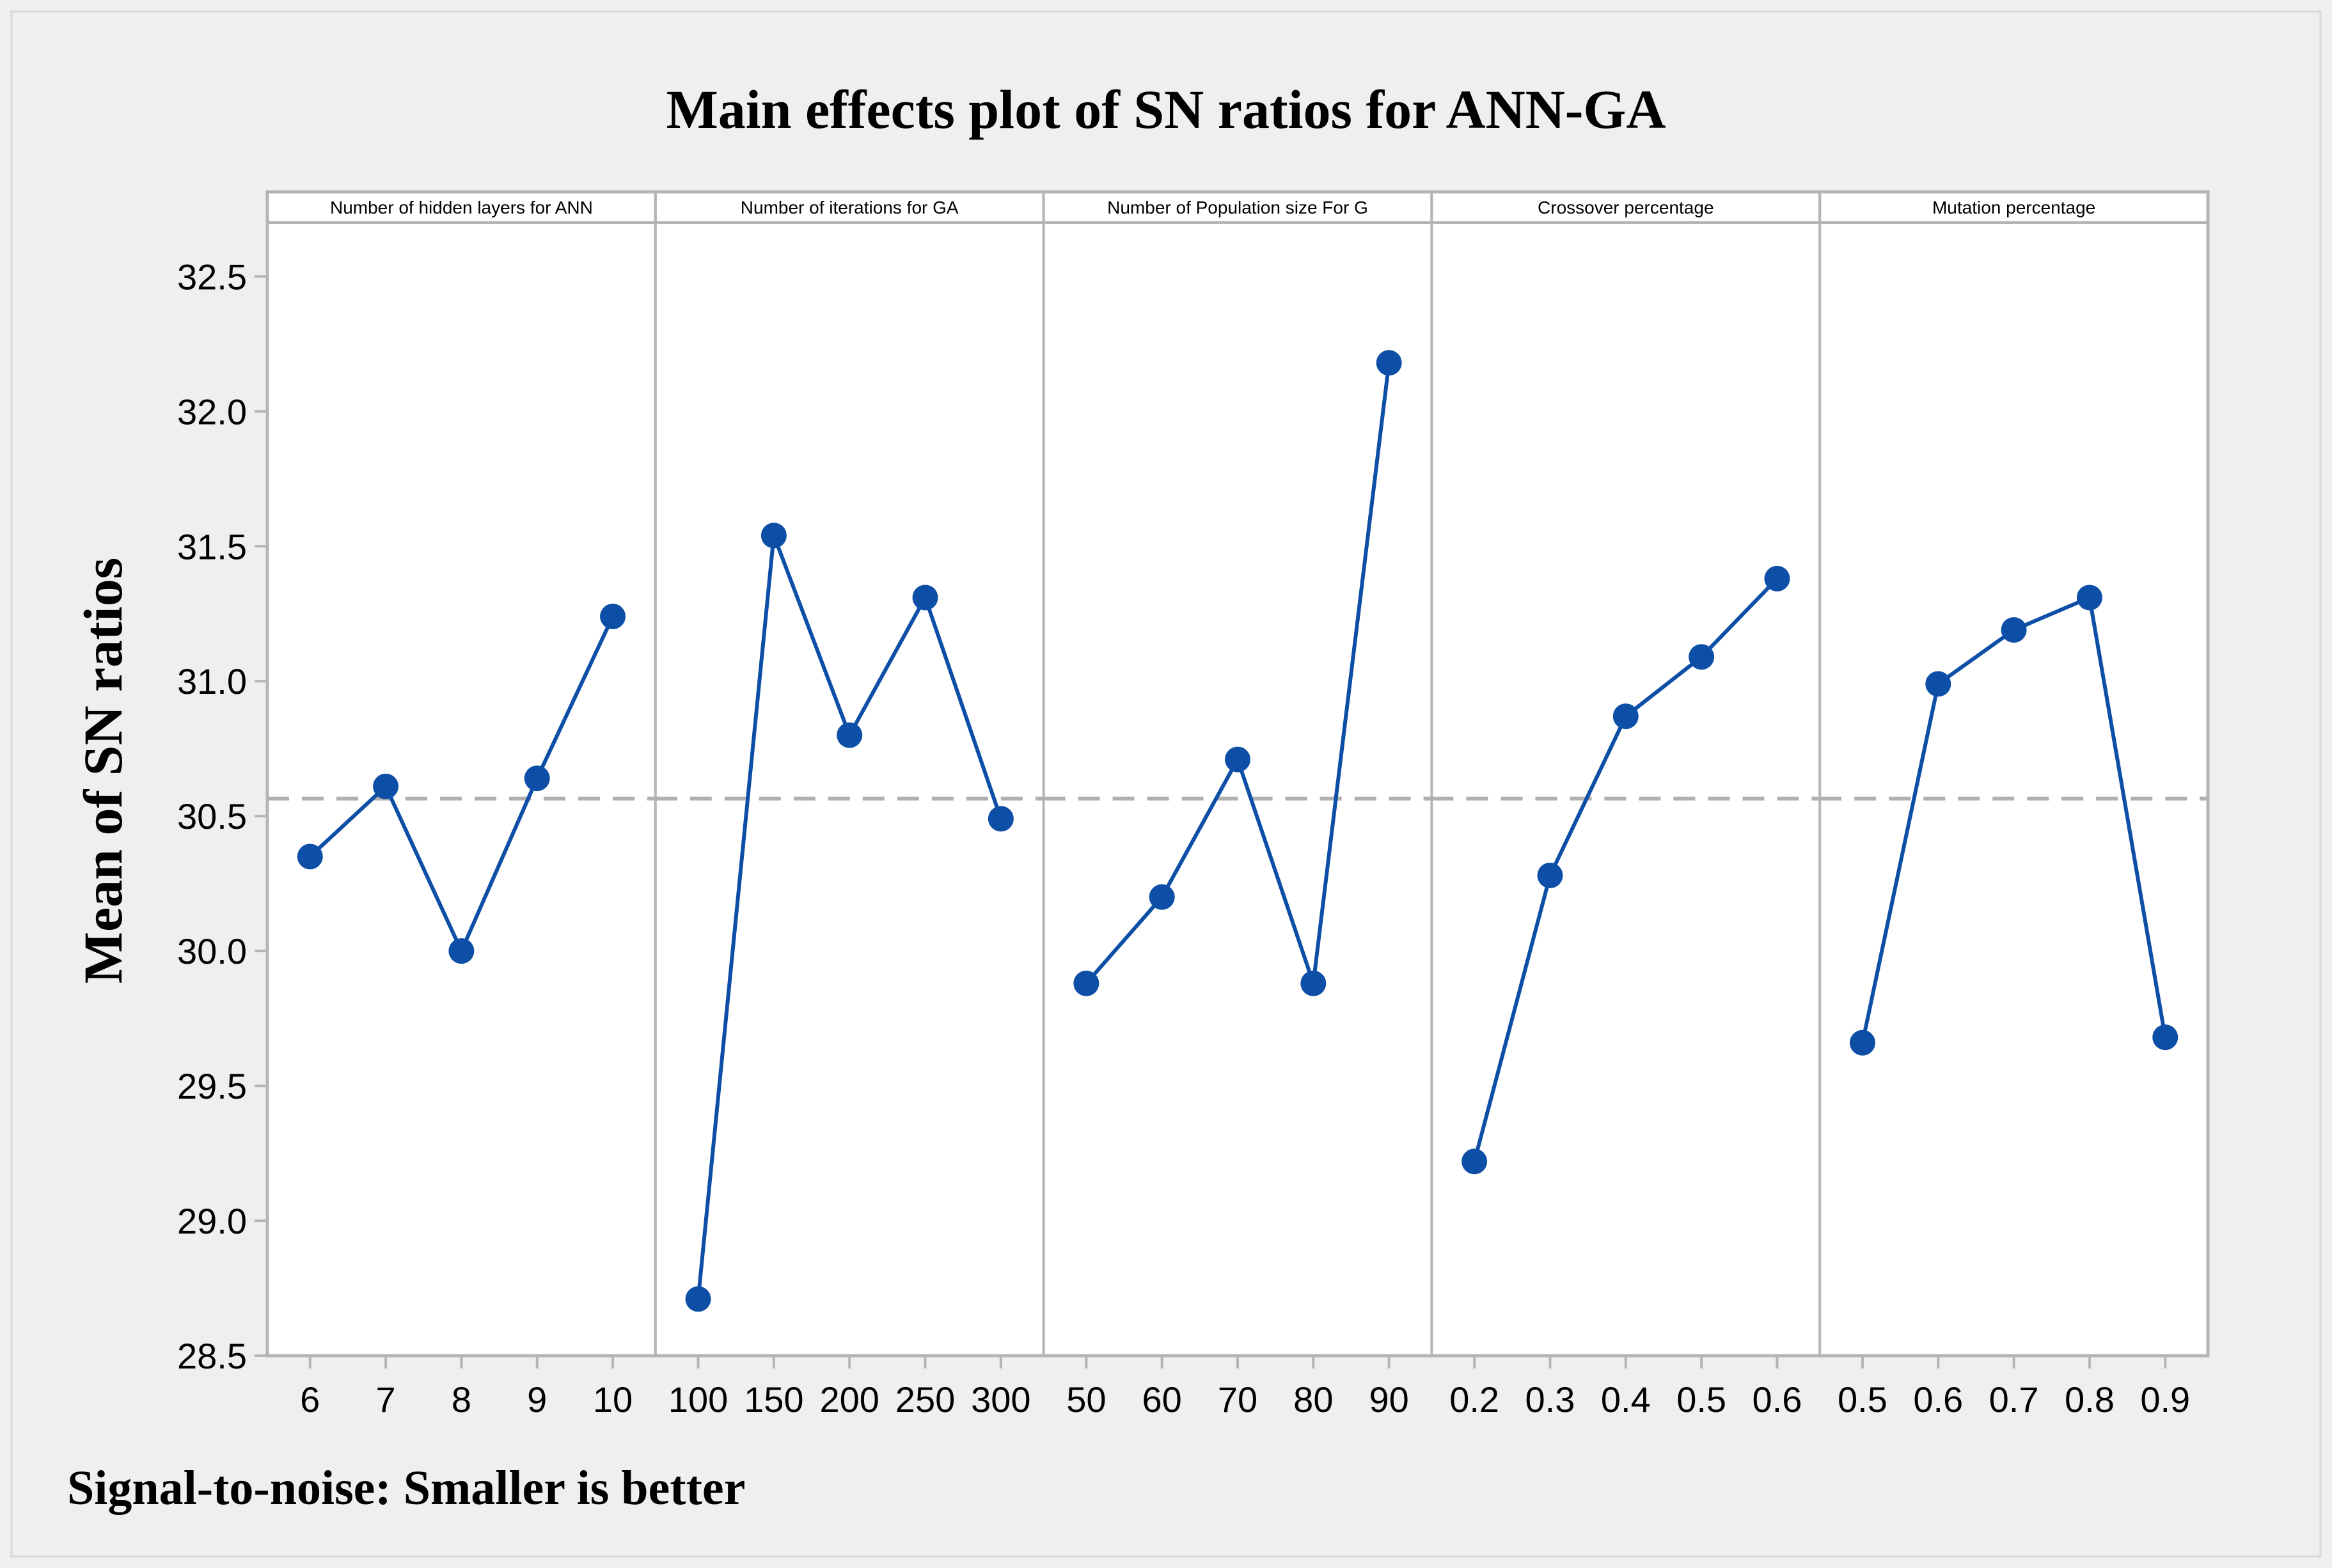  I want to click on y-axis-label: Mean of SN ratios, so click(103, 771).